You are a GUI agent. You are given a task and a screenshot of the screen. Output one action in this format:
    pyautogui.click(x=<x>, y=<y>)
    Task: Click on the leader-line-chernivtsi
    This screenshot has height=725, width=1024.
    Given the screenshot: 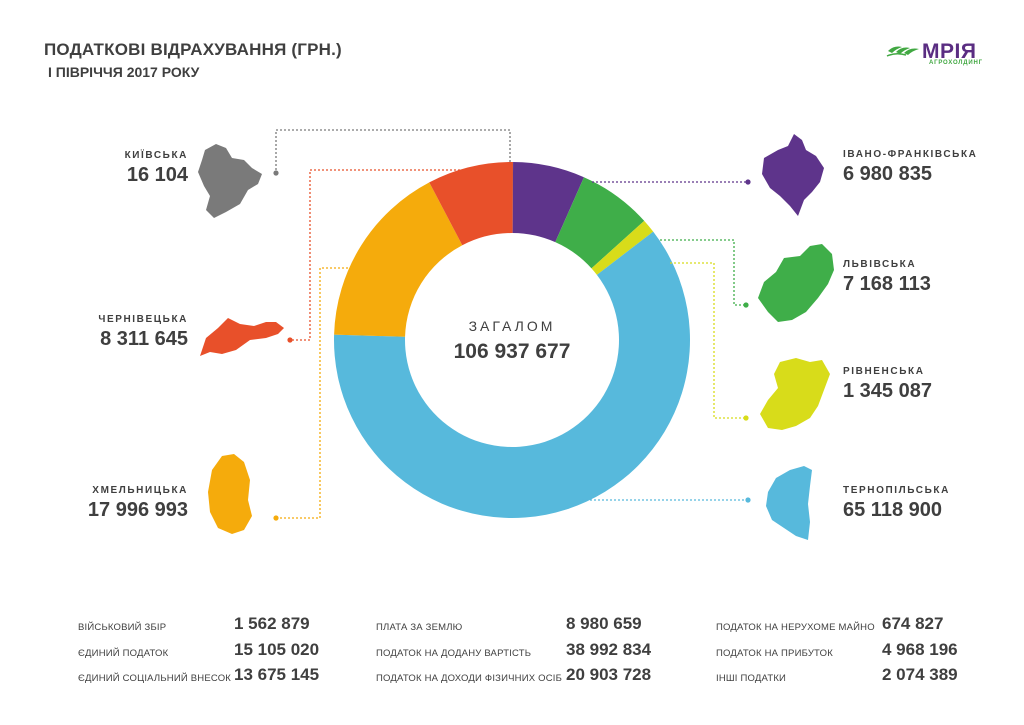 What is the action you would take?
    pyautogui.click(x=375, y=255)
    